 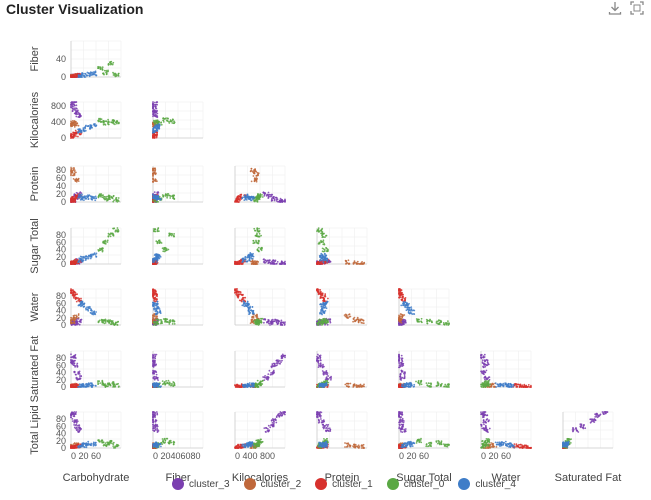 What do you see at coordinates (61, 242) in the screenshot?
I see `y-tick-label: 60` at bounding box center [61, 242].